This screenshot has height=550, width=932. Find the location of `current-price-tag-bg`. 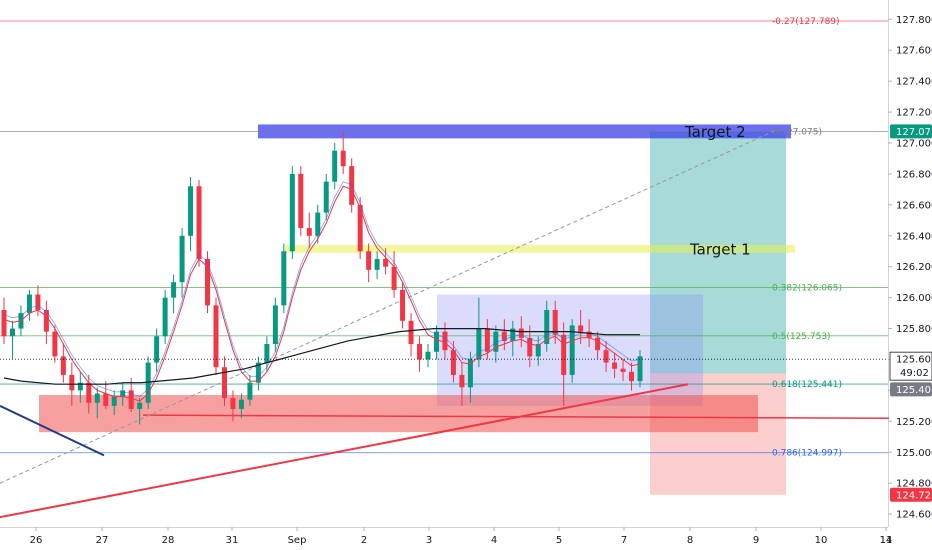

current-price-tag-bg is located at coordinates (910, 366).